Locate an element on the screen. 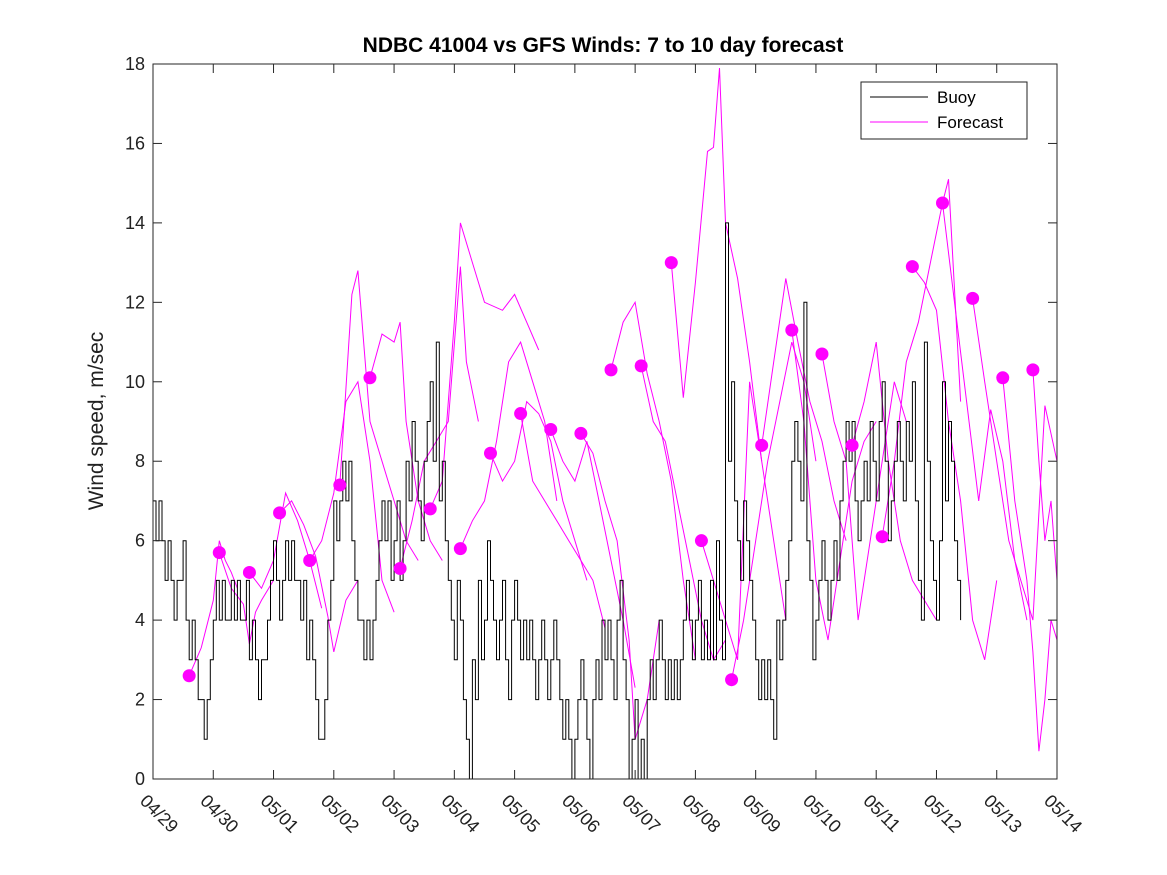 This screenshot has width=1167, height=875. x-tick-label-12: 05/11 is located at coordinates (881, 813).